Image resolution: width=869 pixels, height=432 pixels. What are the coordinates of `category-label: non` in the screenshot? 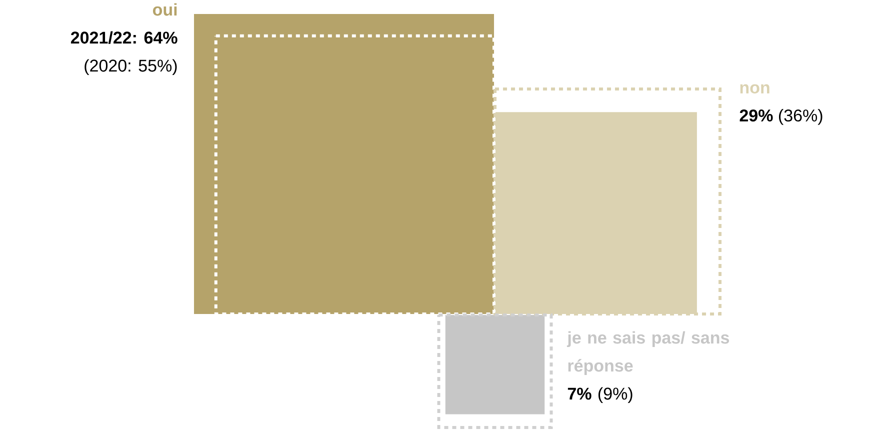 It's located at (755, 89).